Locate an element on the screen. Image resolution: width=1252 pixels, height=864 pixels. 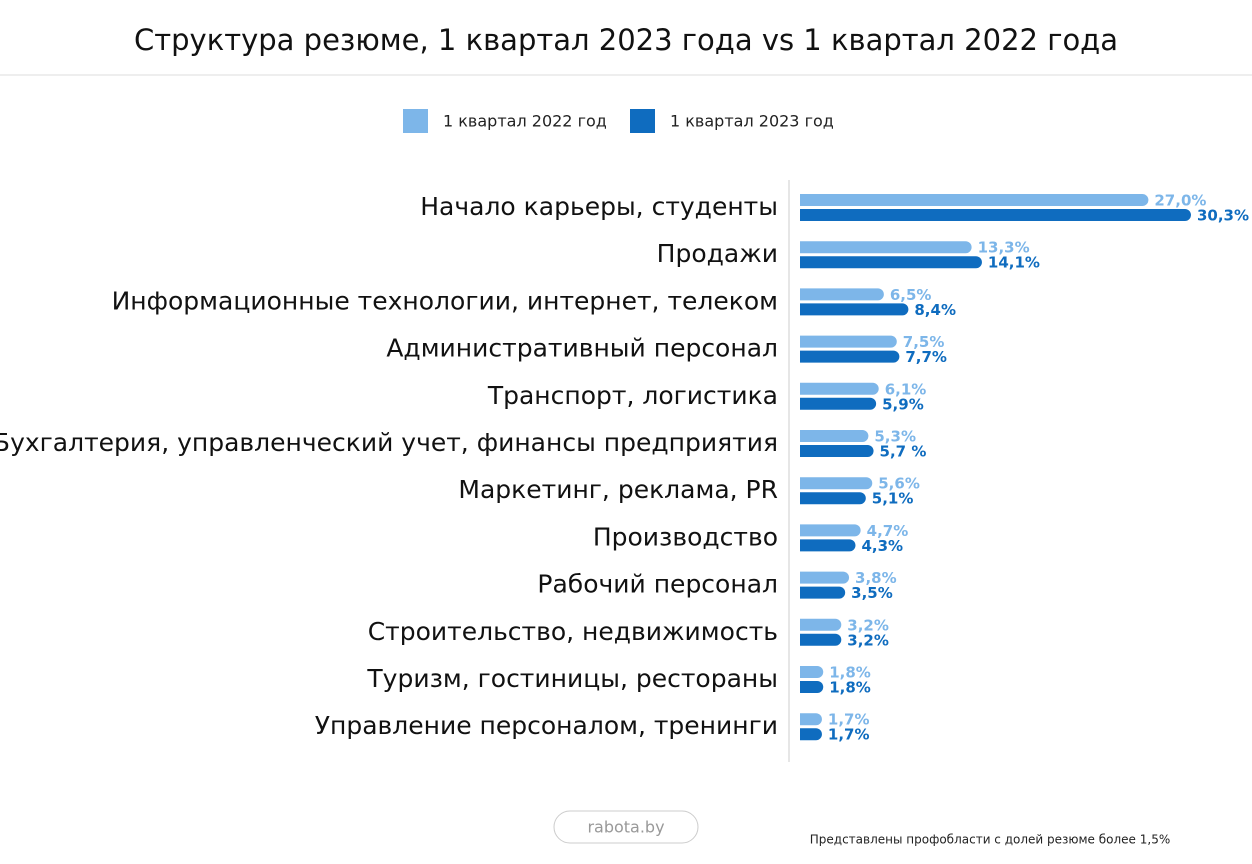
value-label: 13,3% is located at coordinates (1004, 248).